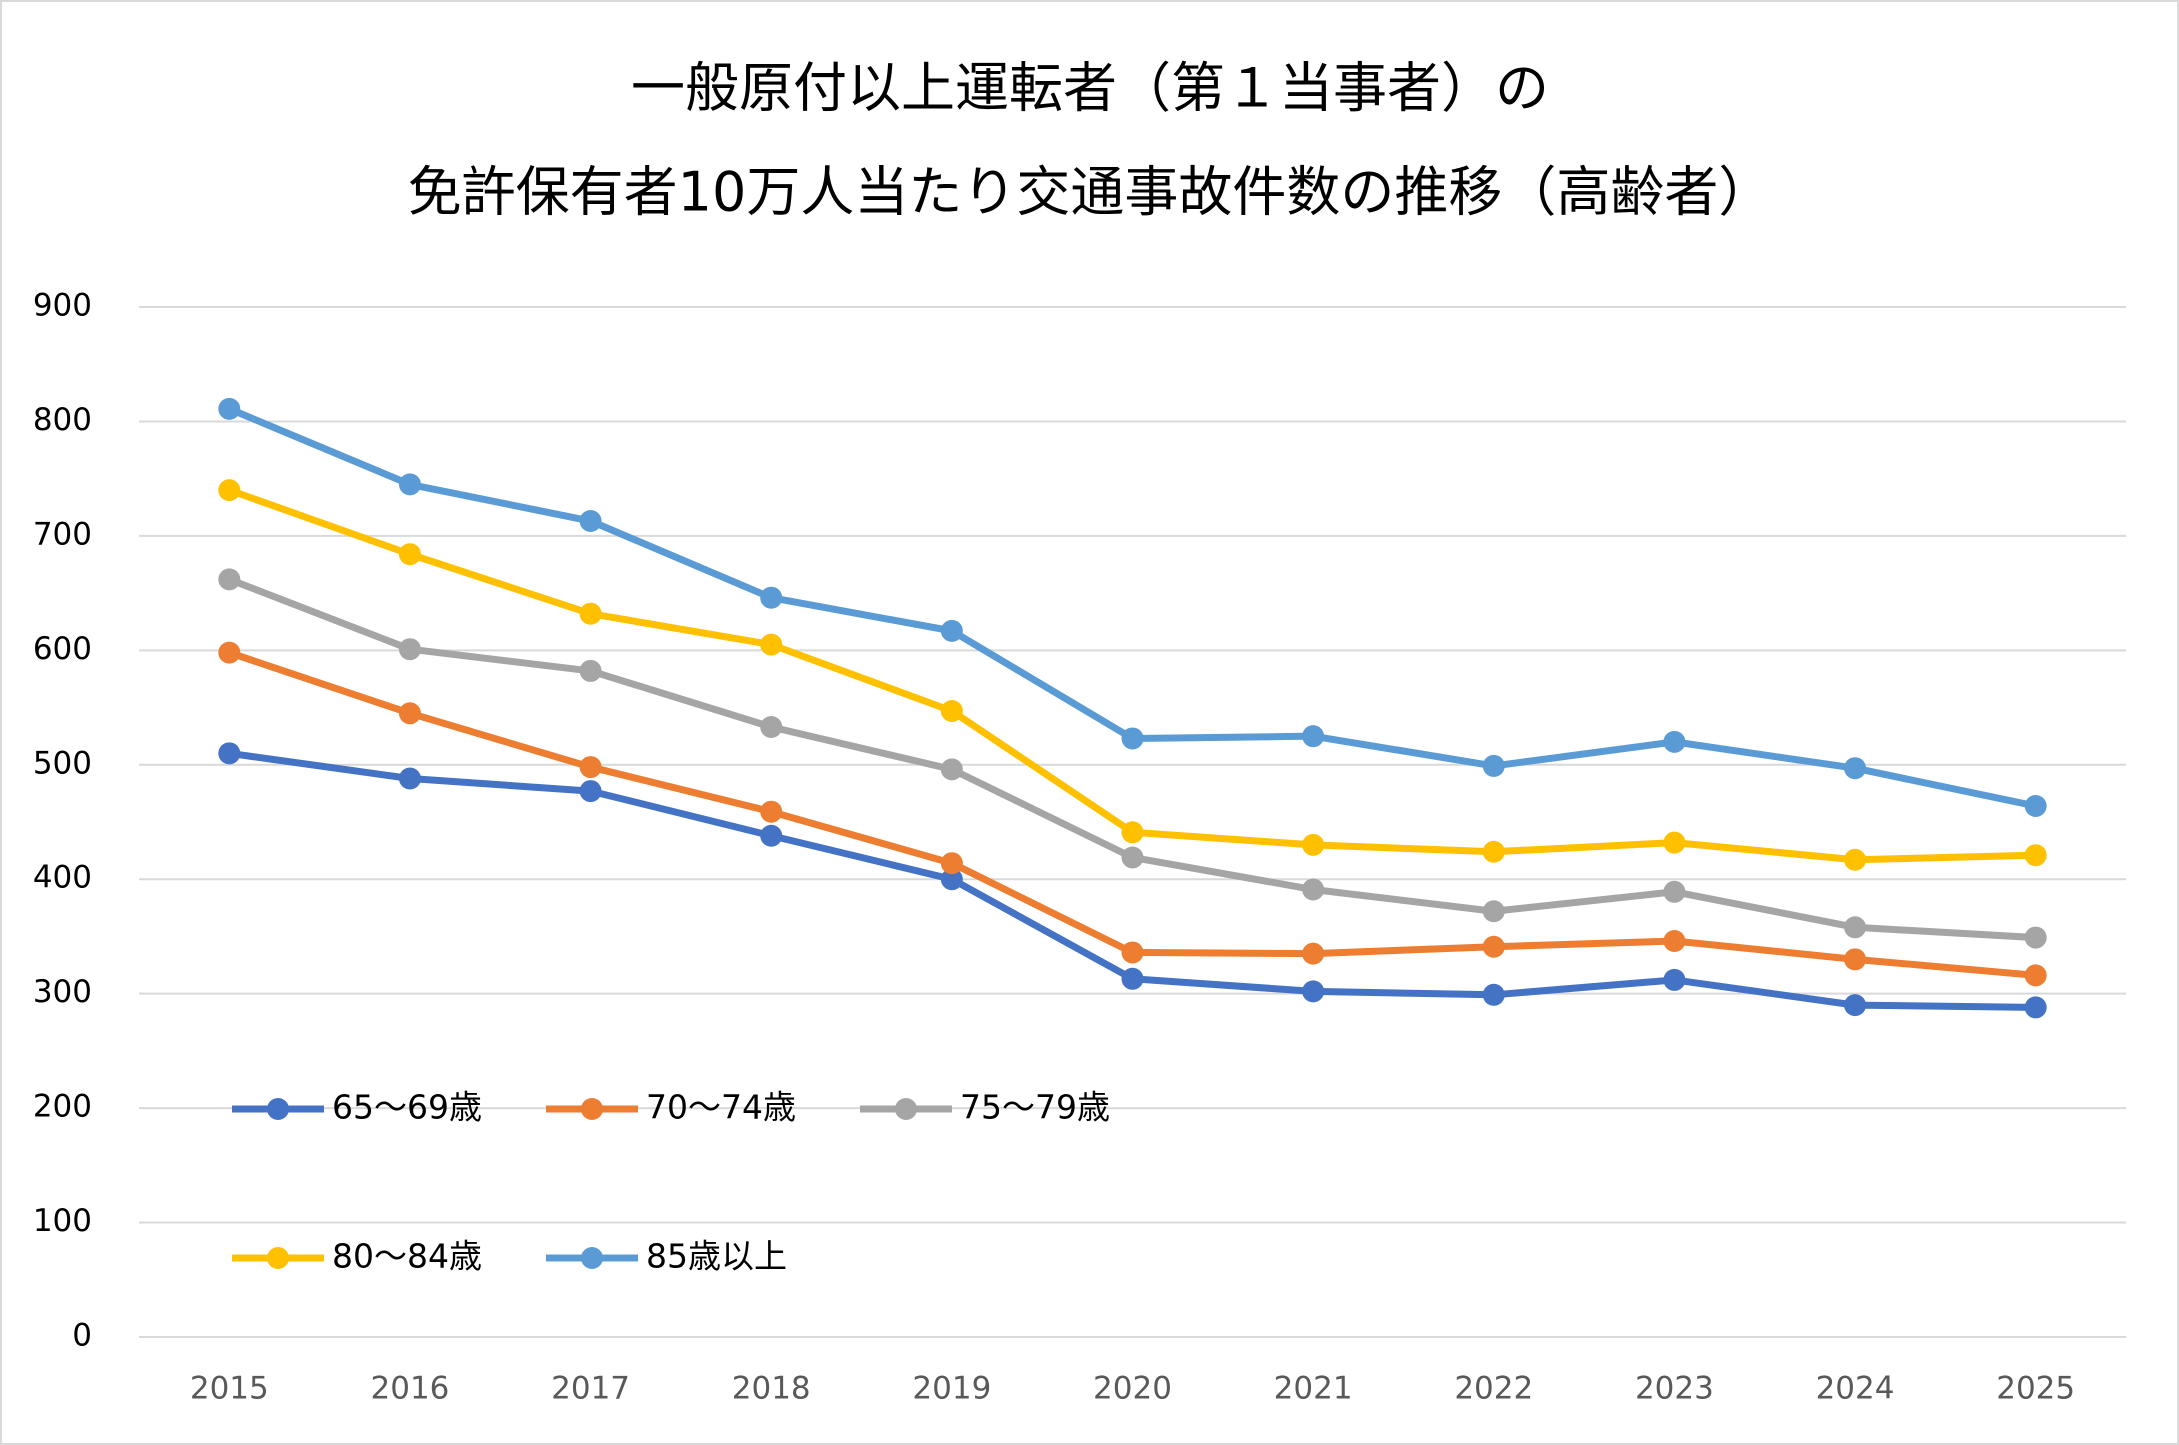 The width and height of the screenshot is (2179, 1445). Describe the element at coordinates (62, 534) in the screenshot. I see `y-tick-label: 700` at that location.